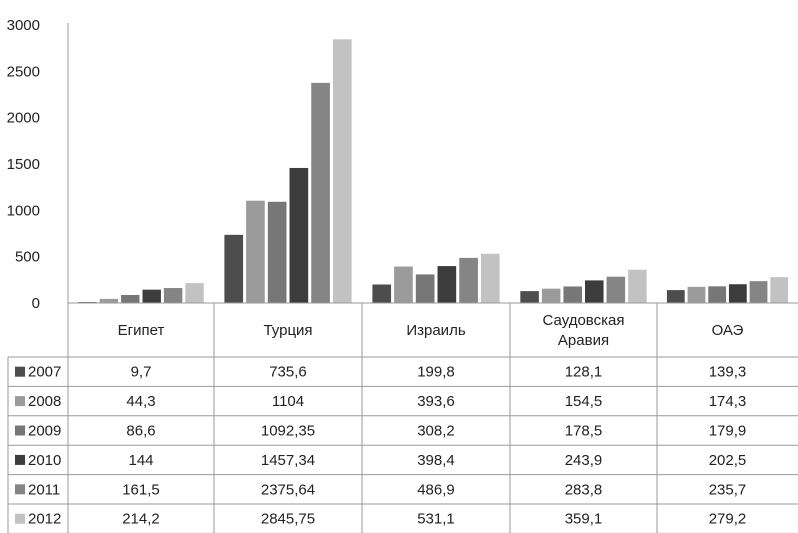 This screenshot has height=533, width=798. I want to click on data-table-cell: 531,1, so click(436, 519).